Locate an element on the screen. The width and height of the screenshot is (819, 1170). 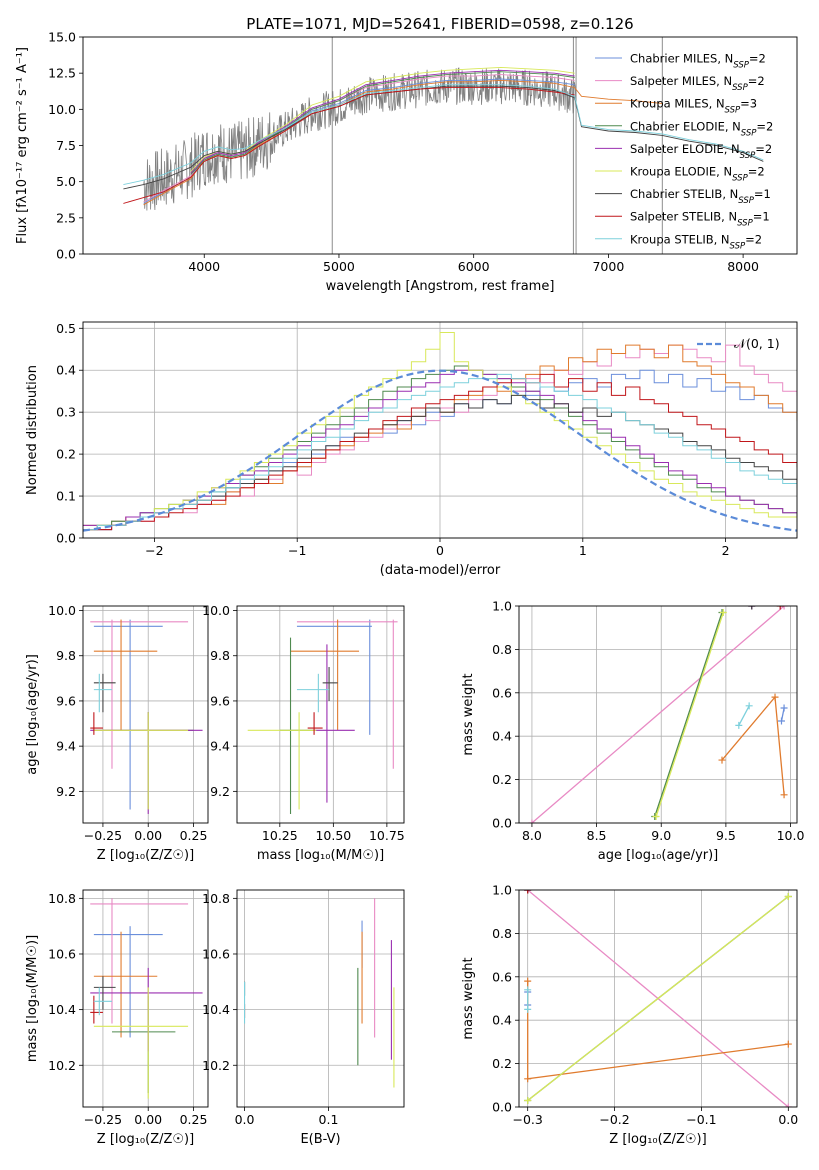
x-tick-label: 0 is located at coordinates (440, 550).